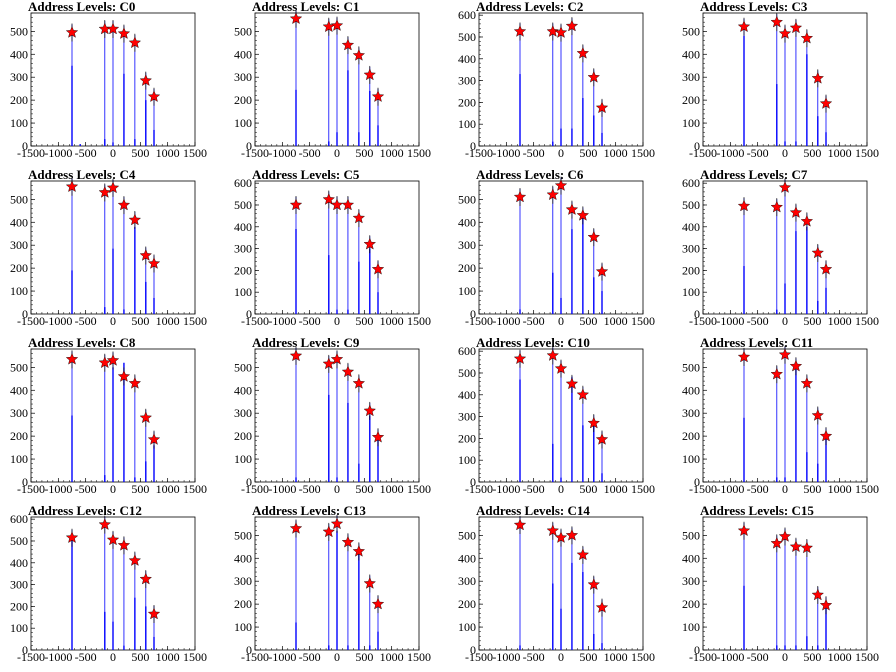 This screenshot has height=672, width=896. Describe the element at coordinates (754, 7) in the screenshot. I see `panel-title: Address Levels: C3` at that location.